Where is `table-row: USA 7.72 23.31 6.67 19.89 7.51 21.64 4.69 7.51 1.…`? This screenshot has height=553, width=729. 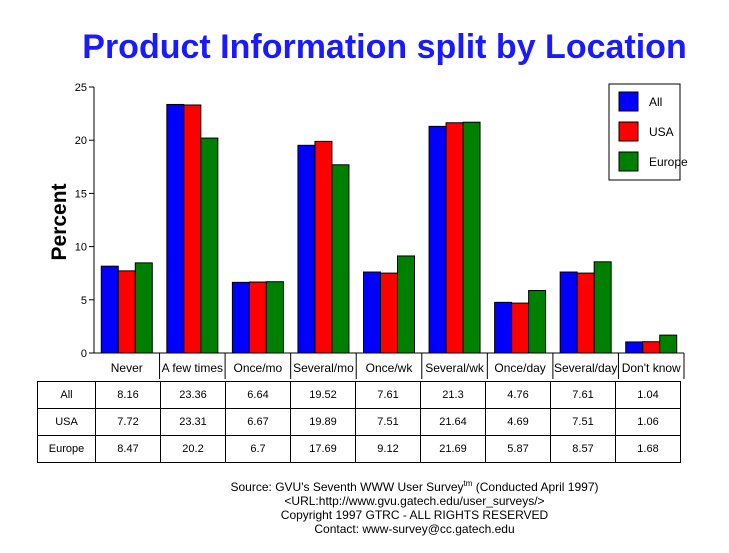 table-row: USA 7.72 23.31 6.67 19.89 7.51 21.64 4.69 7.51 1.… is located at coordinates (359, 422).